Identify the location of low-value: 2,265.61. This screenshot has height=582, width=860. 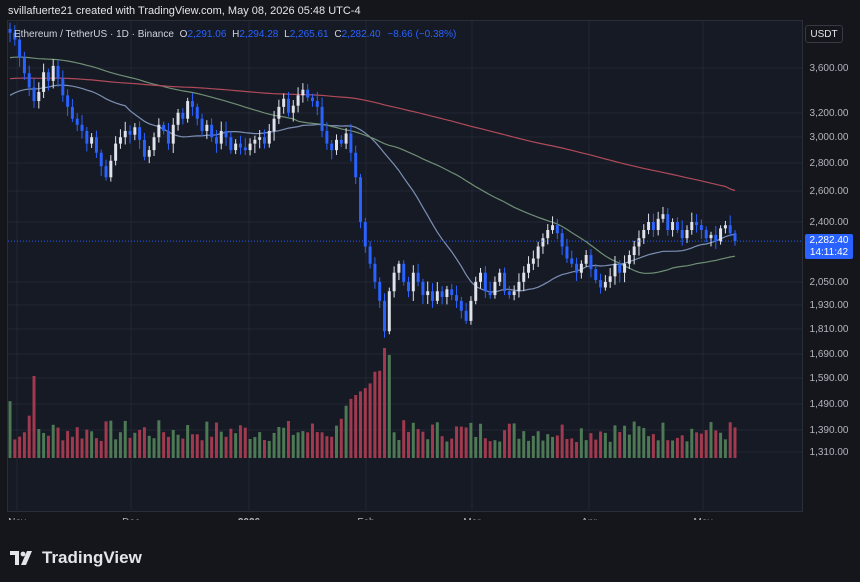
(309, 34).